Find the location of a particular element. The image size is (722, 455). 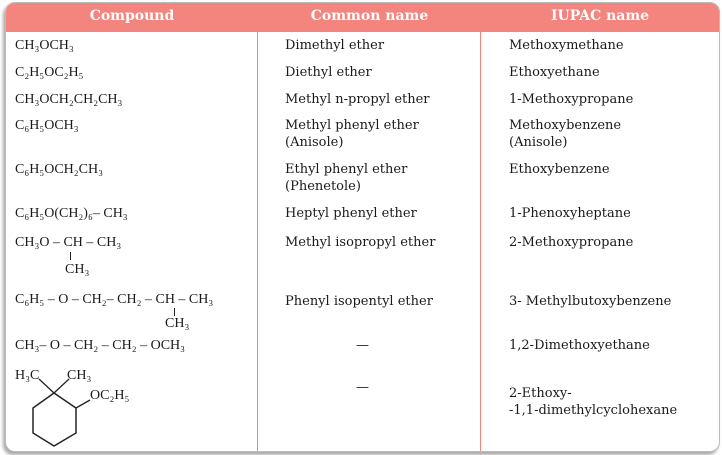

iupac-name: 1-Methoxypropane is located at coordinates (571, 99).